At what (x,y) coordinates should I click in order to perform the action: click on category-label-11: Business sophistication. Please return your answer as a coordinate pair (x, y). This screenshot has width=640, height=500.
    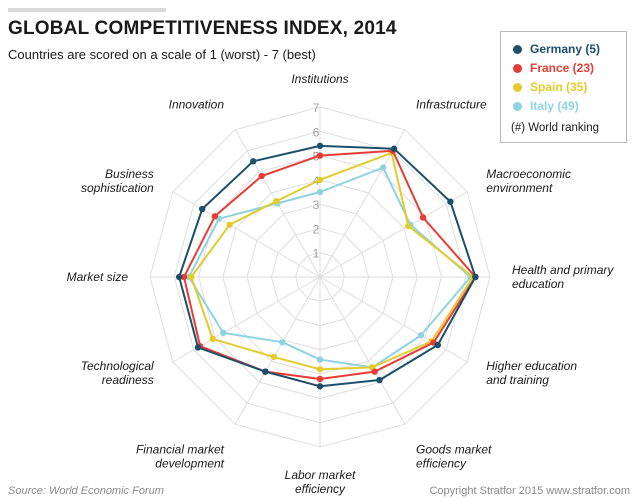
    Looking at the image, I should click on (117, 181).